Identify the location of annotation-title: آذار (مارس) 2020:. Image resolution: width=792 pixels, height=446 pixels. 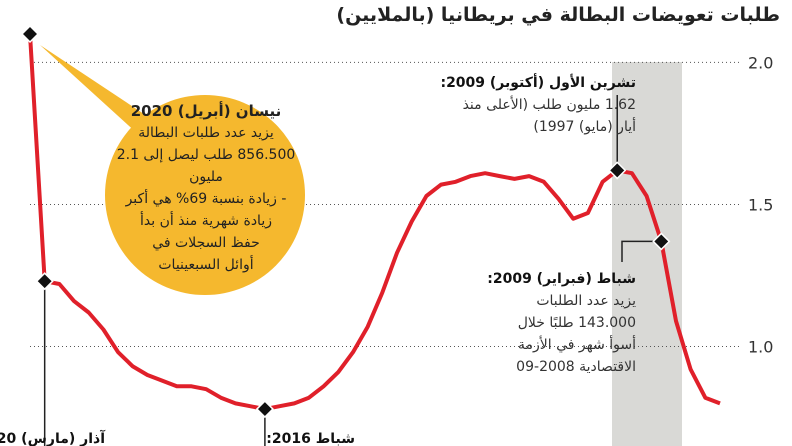
(52, 438).